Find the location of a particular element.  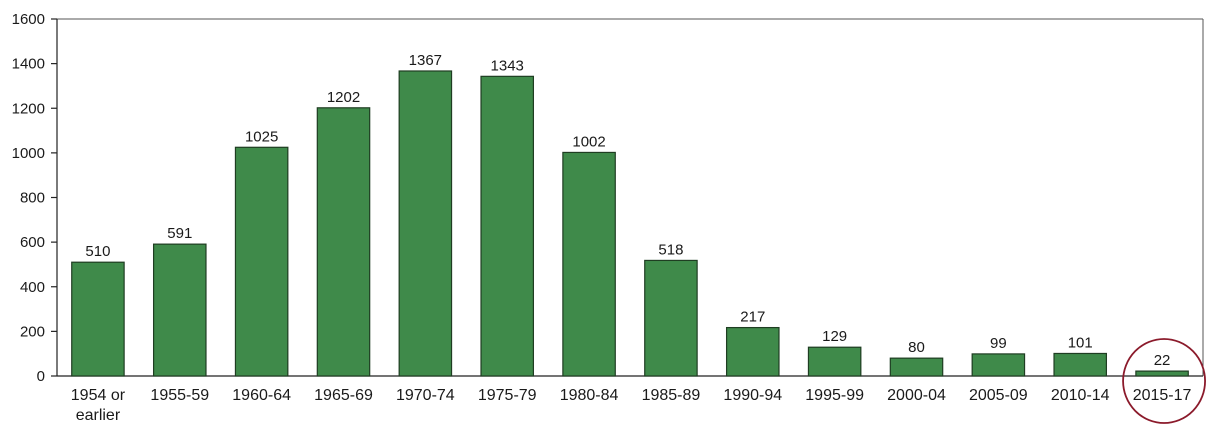

category-label-line: 1970-74 is located at coordinates (425, 395).